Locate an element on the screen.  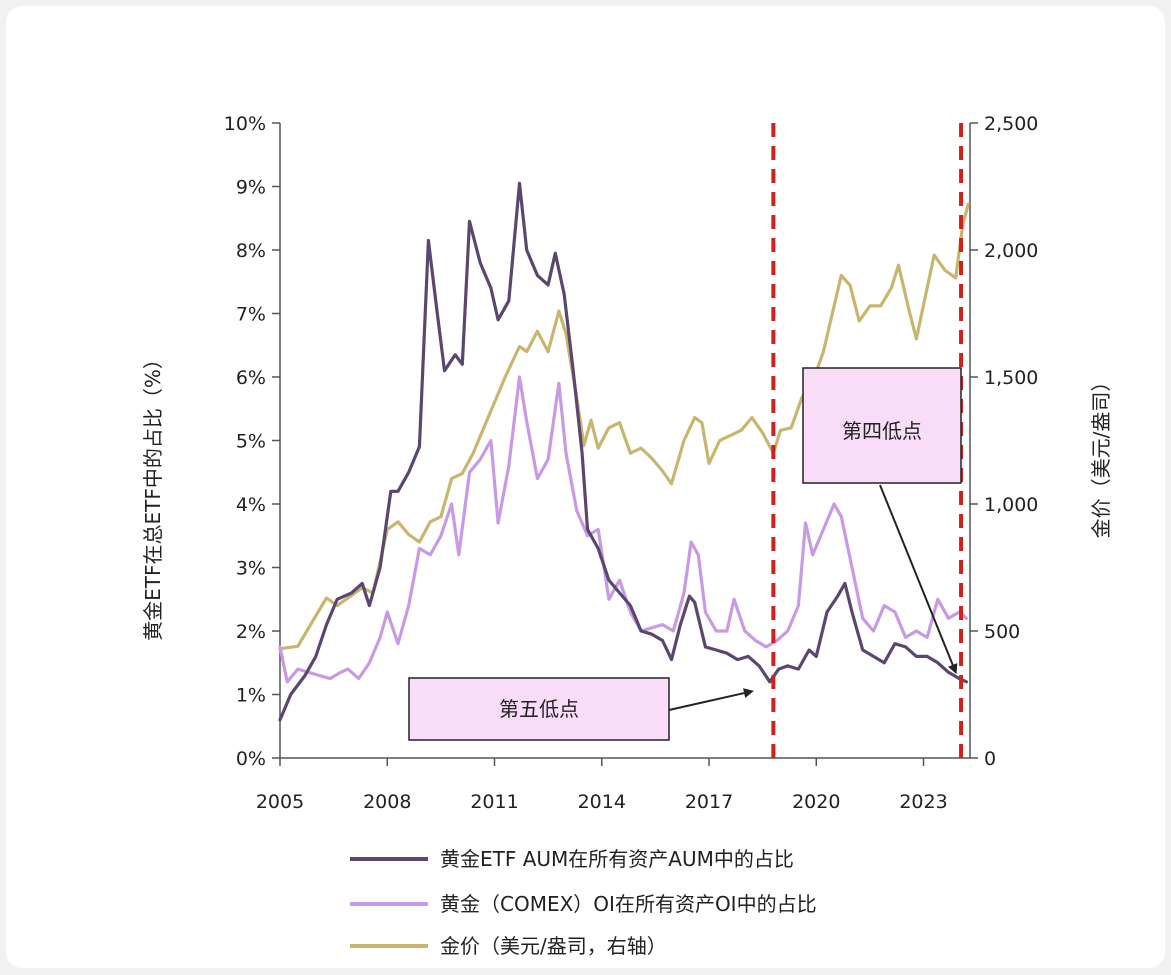
y-left-tick-label: 9% is located at coordinates (251, 188).